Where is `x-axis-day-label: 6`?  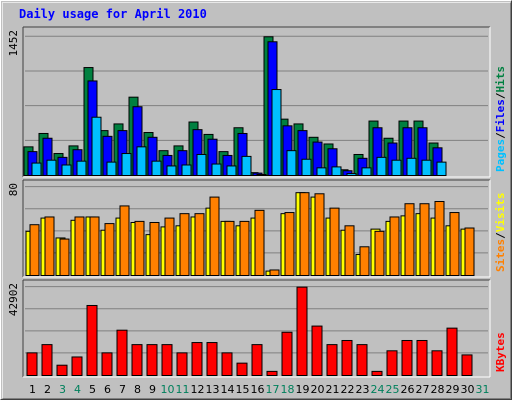
x-axis-day-label: 6 is located at coordinates (107, 389).